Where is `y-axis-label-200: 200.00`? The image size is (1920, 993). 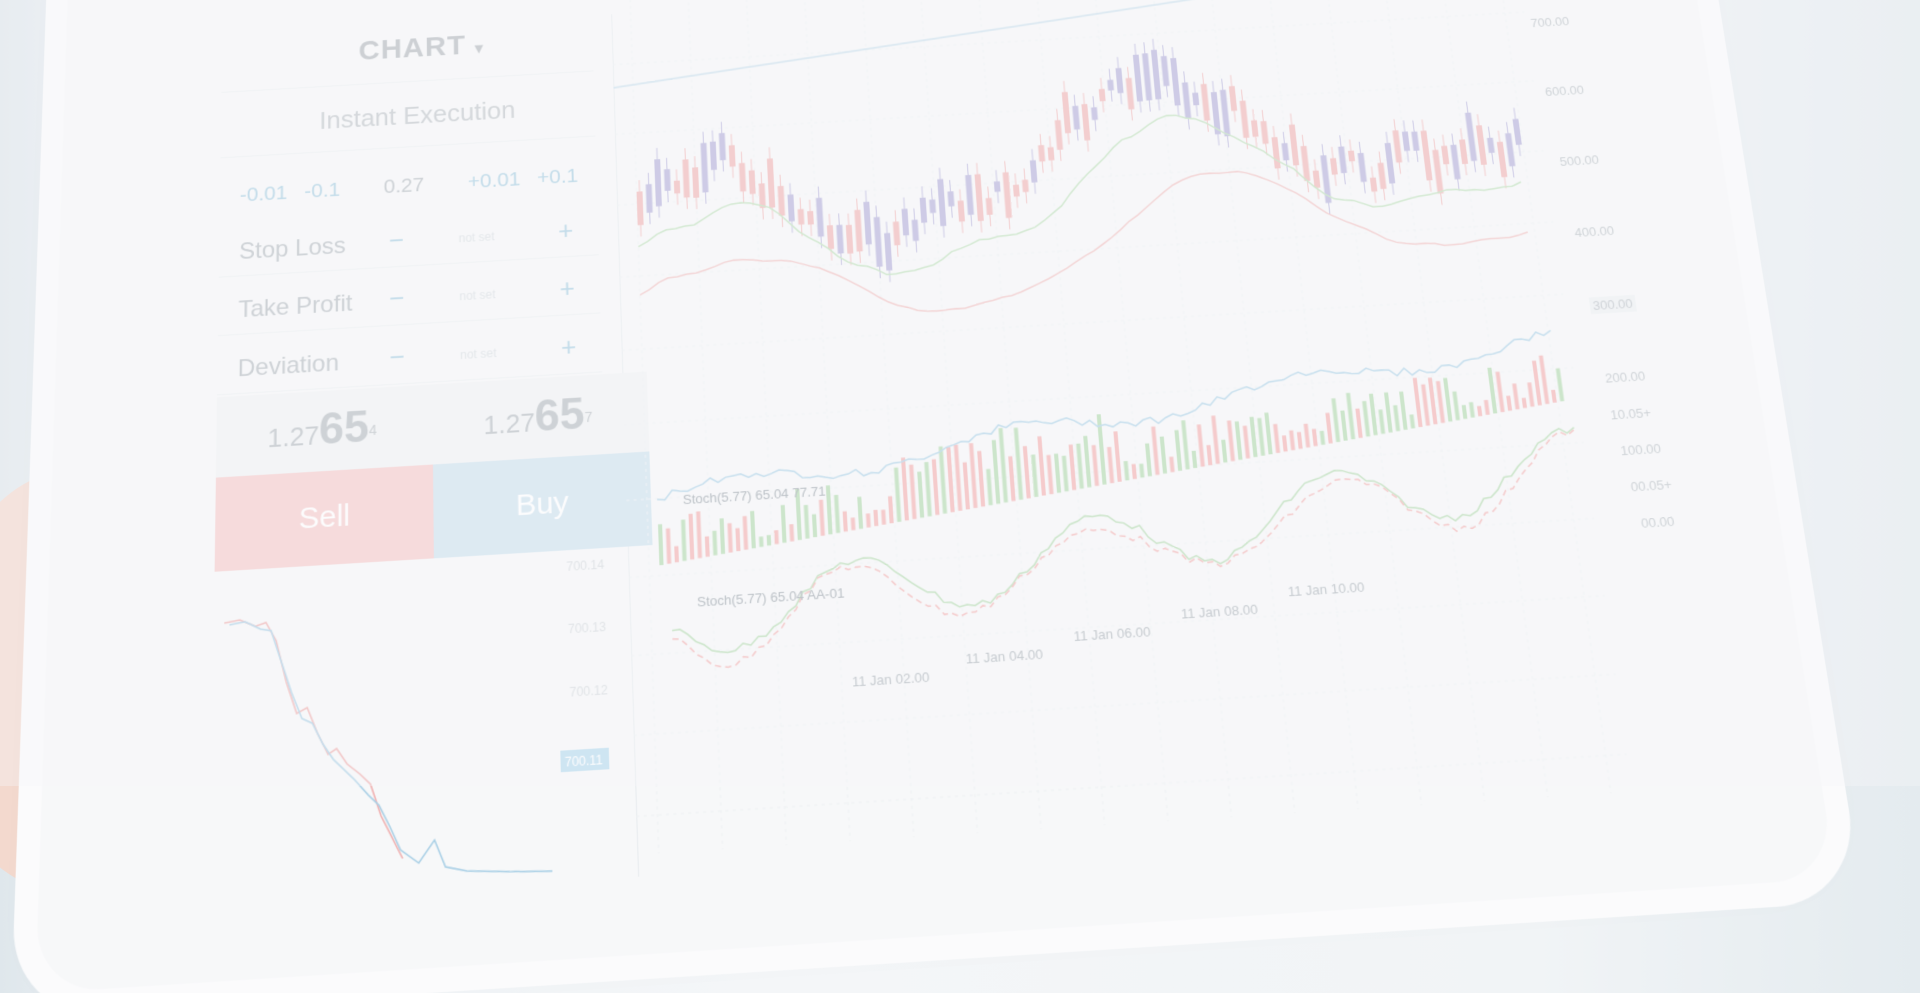
y-axis-label-200: 200.00 is located at coordinates (1625, 376).